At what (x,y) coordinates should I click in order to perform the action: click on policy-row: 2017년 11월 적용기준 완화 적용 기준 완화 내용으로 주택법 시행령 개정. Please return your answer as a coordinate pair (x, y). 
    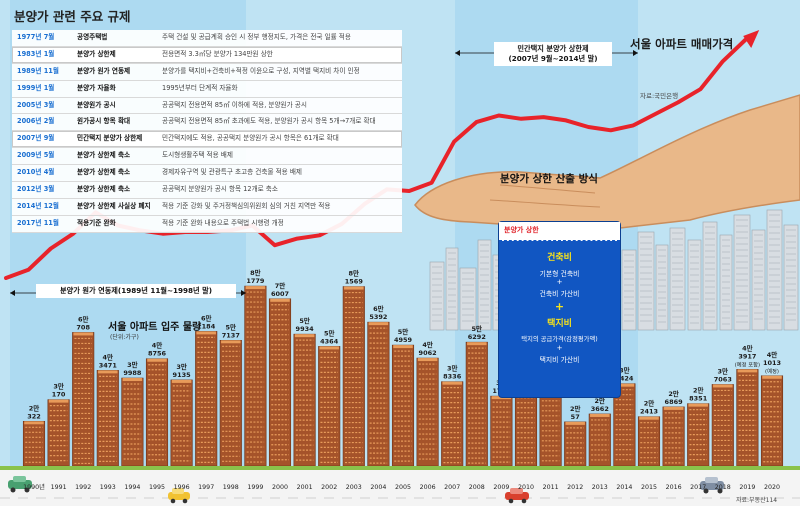
    Looking at the image, I should click on (207, 224).